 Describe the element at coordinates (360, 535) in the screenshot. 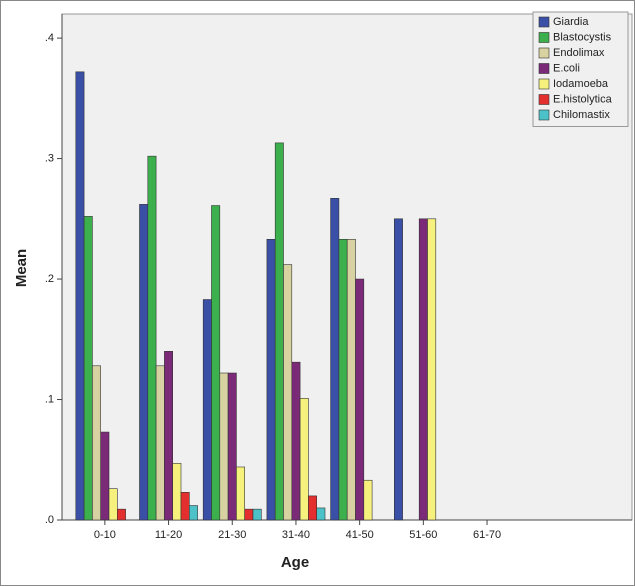

I see `x-tick-label: 41-50` at that location.